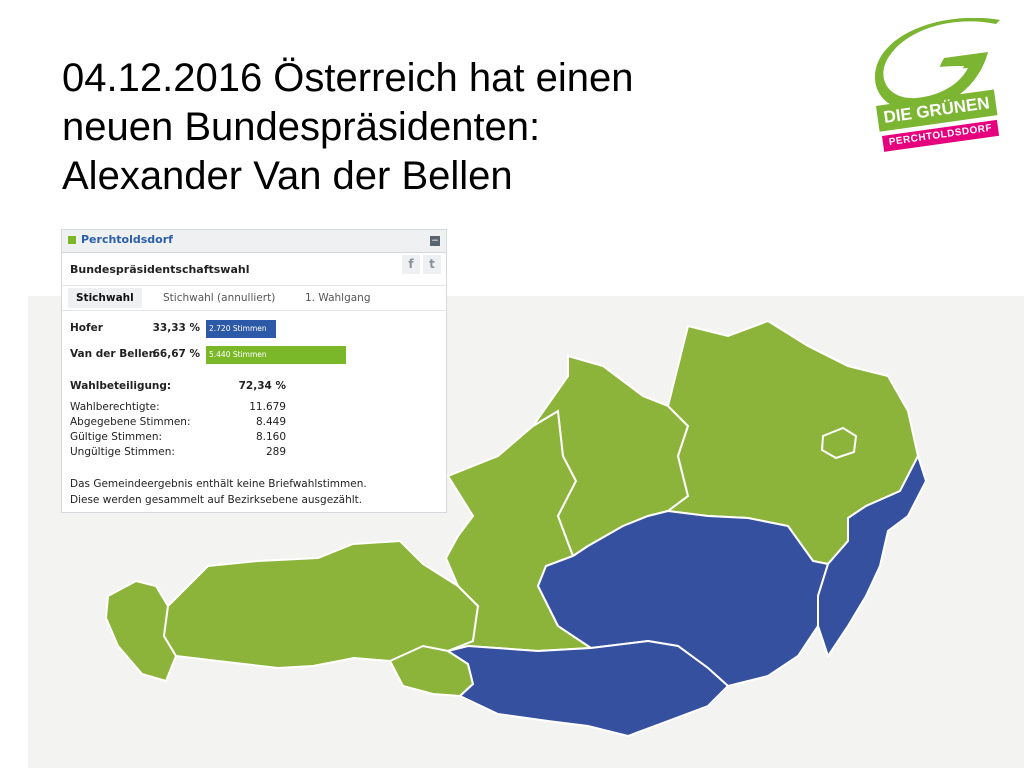 Image resolution: width=1024 pixels, height=768 pixels. I want to click on tab-stichwahl-annulliert: Stichwahl (annulliert), so click(219, 298).